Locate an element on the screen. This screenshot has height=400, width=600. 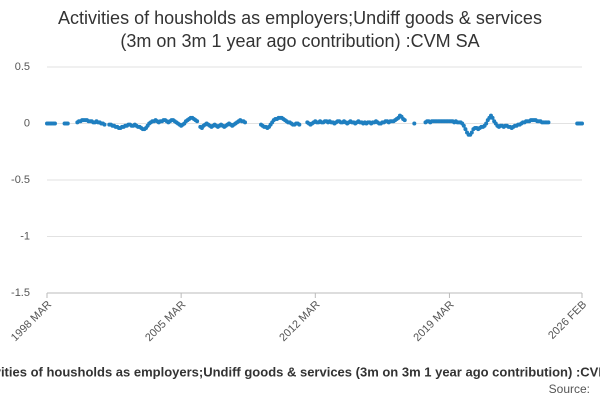
x-tick-label: 2019 MAR is located at coordinates (433, 321).